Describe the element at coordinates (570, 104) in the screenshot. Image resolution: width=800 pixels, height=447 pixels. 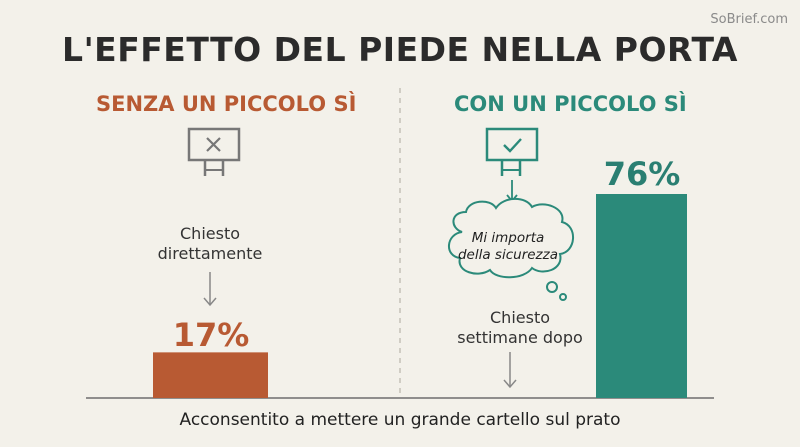
I see `right-panel-heading: CON UN PICCOLO SÌ` at that location.